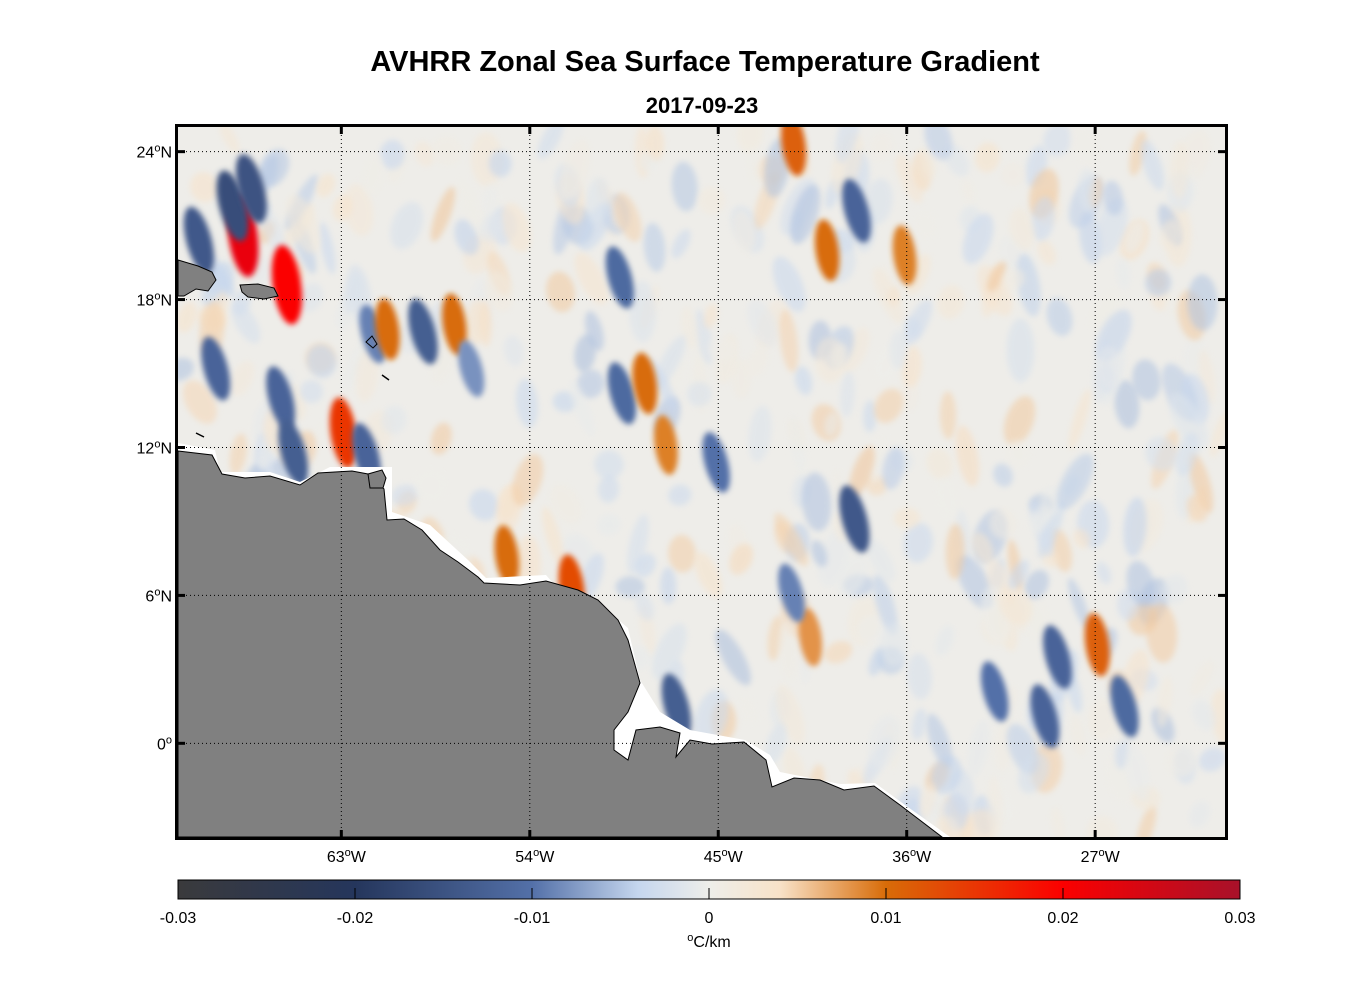 This screenshot has height=1000, width=1356. What do you see at coordinates (164, 743) in the screenshot?
I see `lat-tick-label: 0o` at bounding box center [164, 743].